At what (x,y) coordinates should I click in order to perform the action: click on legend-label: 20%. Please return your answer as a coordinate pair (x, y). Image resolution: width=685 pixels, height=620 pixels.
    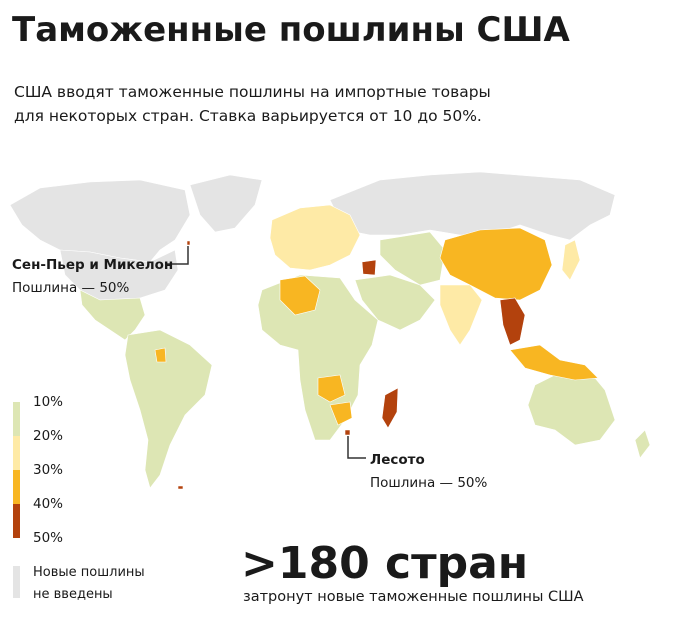
    Looking at the image, I should click on (48, 436).